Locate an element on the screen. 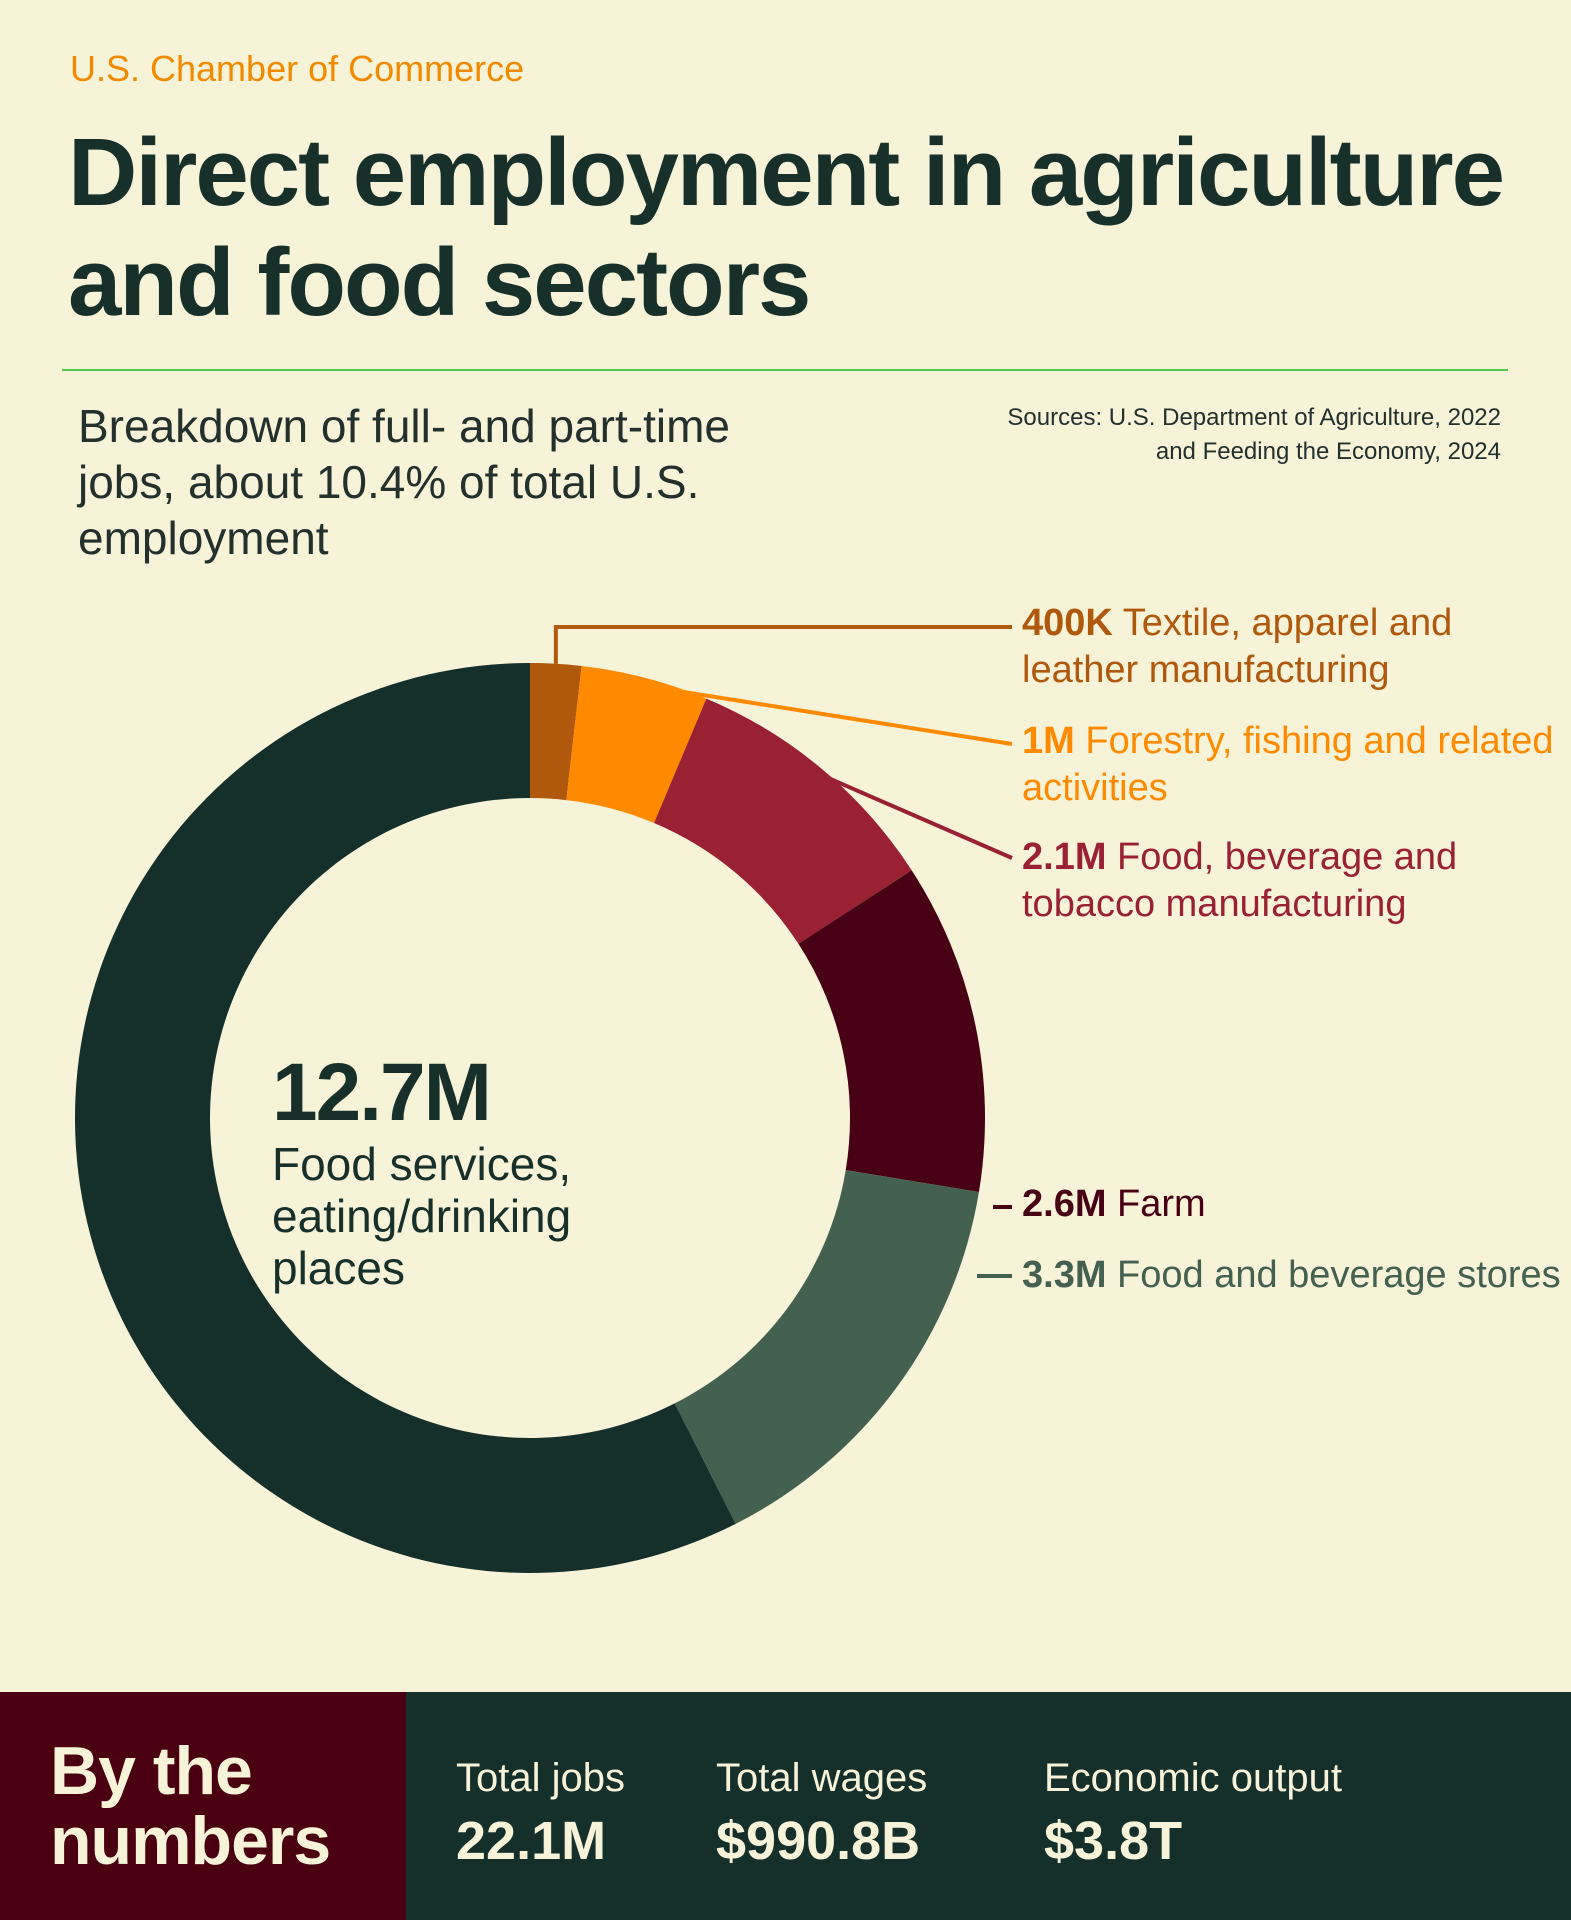 The image size is (1571, 1920). callout-value: 2.1M is located at coordinates (1064, 857).